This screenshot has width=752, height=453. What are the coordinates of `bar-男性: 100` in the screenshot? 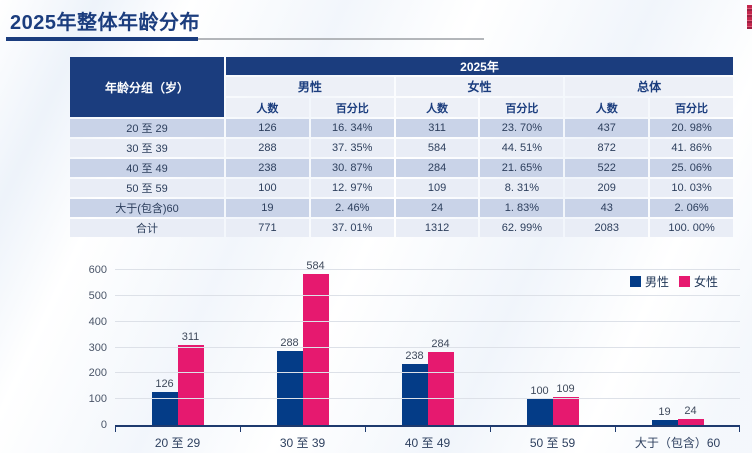 It's located at (539, 405).